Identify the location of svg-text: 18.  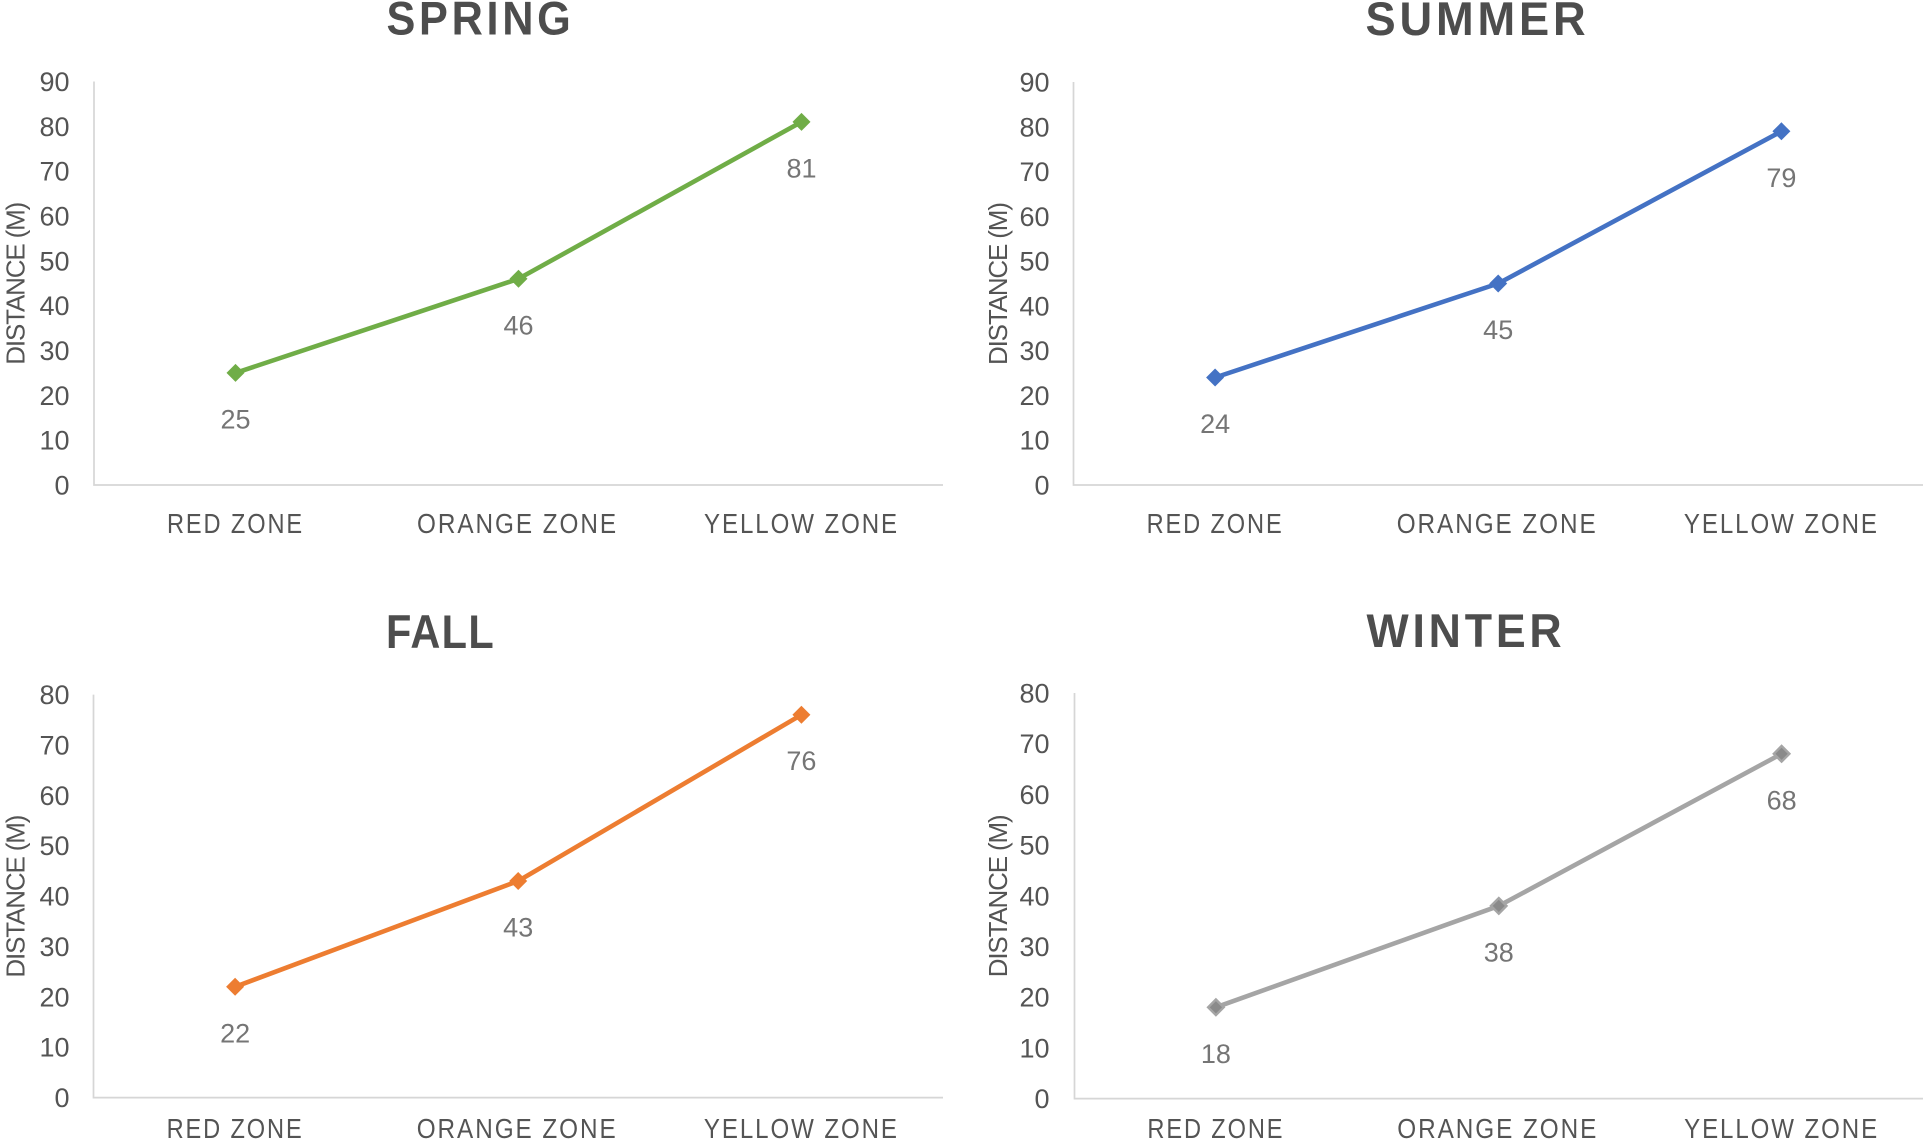
(1216, 1054).